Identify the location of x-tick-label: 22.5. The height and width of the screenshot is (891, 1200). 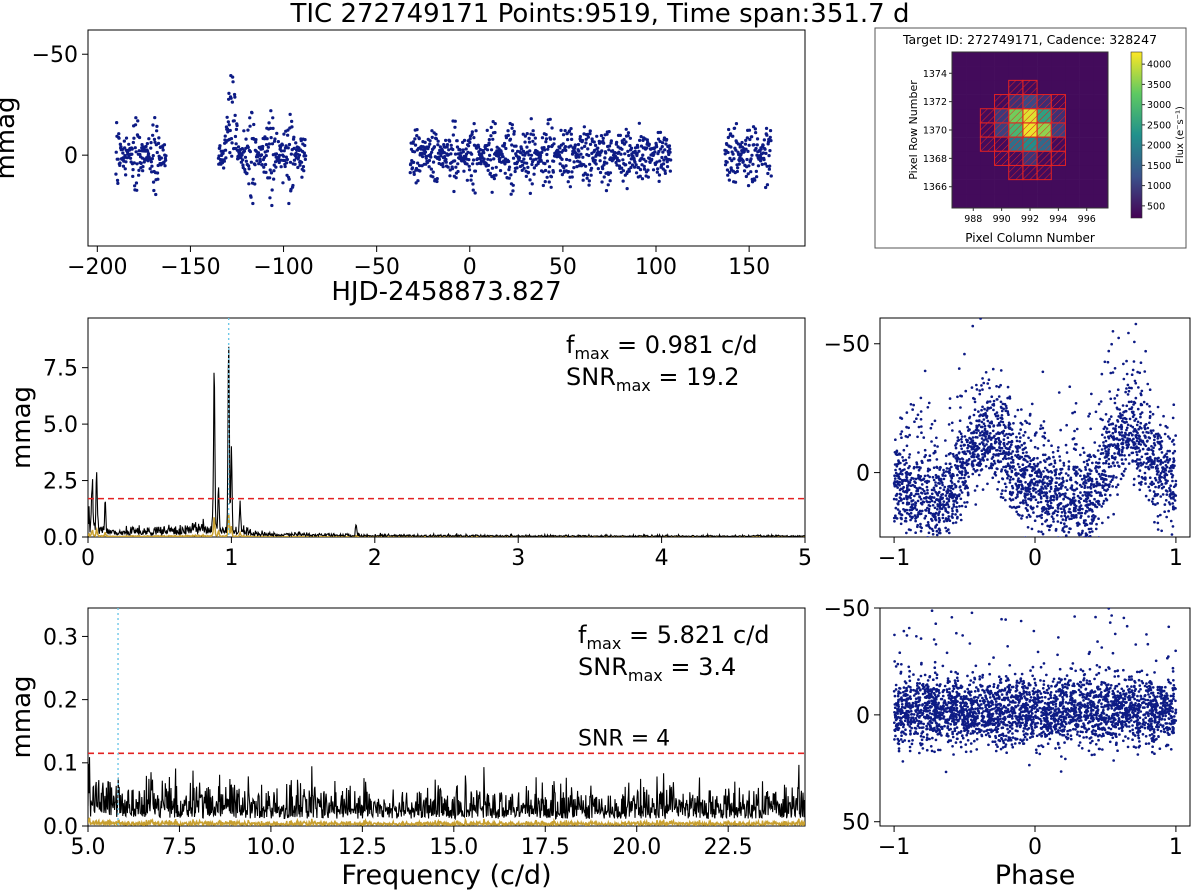
(728, 847).